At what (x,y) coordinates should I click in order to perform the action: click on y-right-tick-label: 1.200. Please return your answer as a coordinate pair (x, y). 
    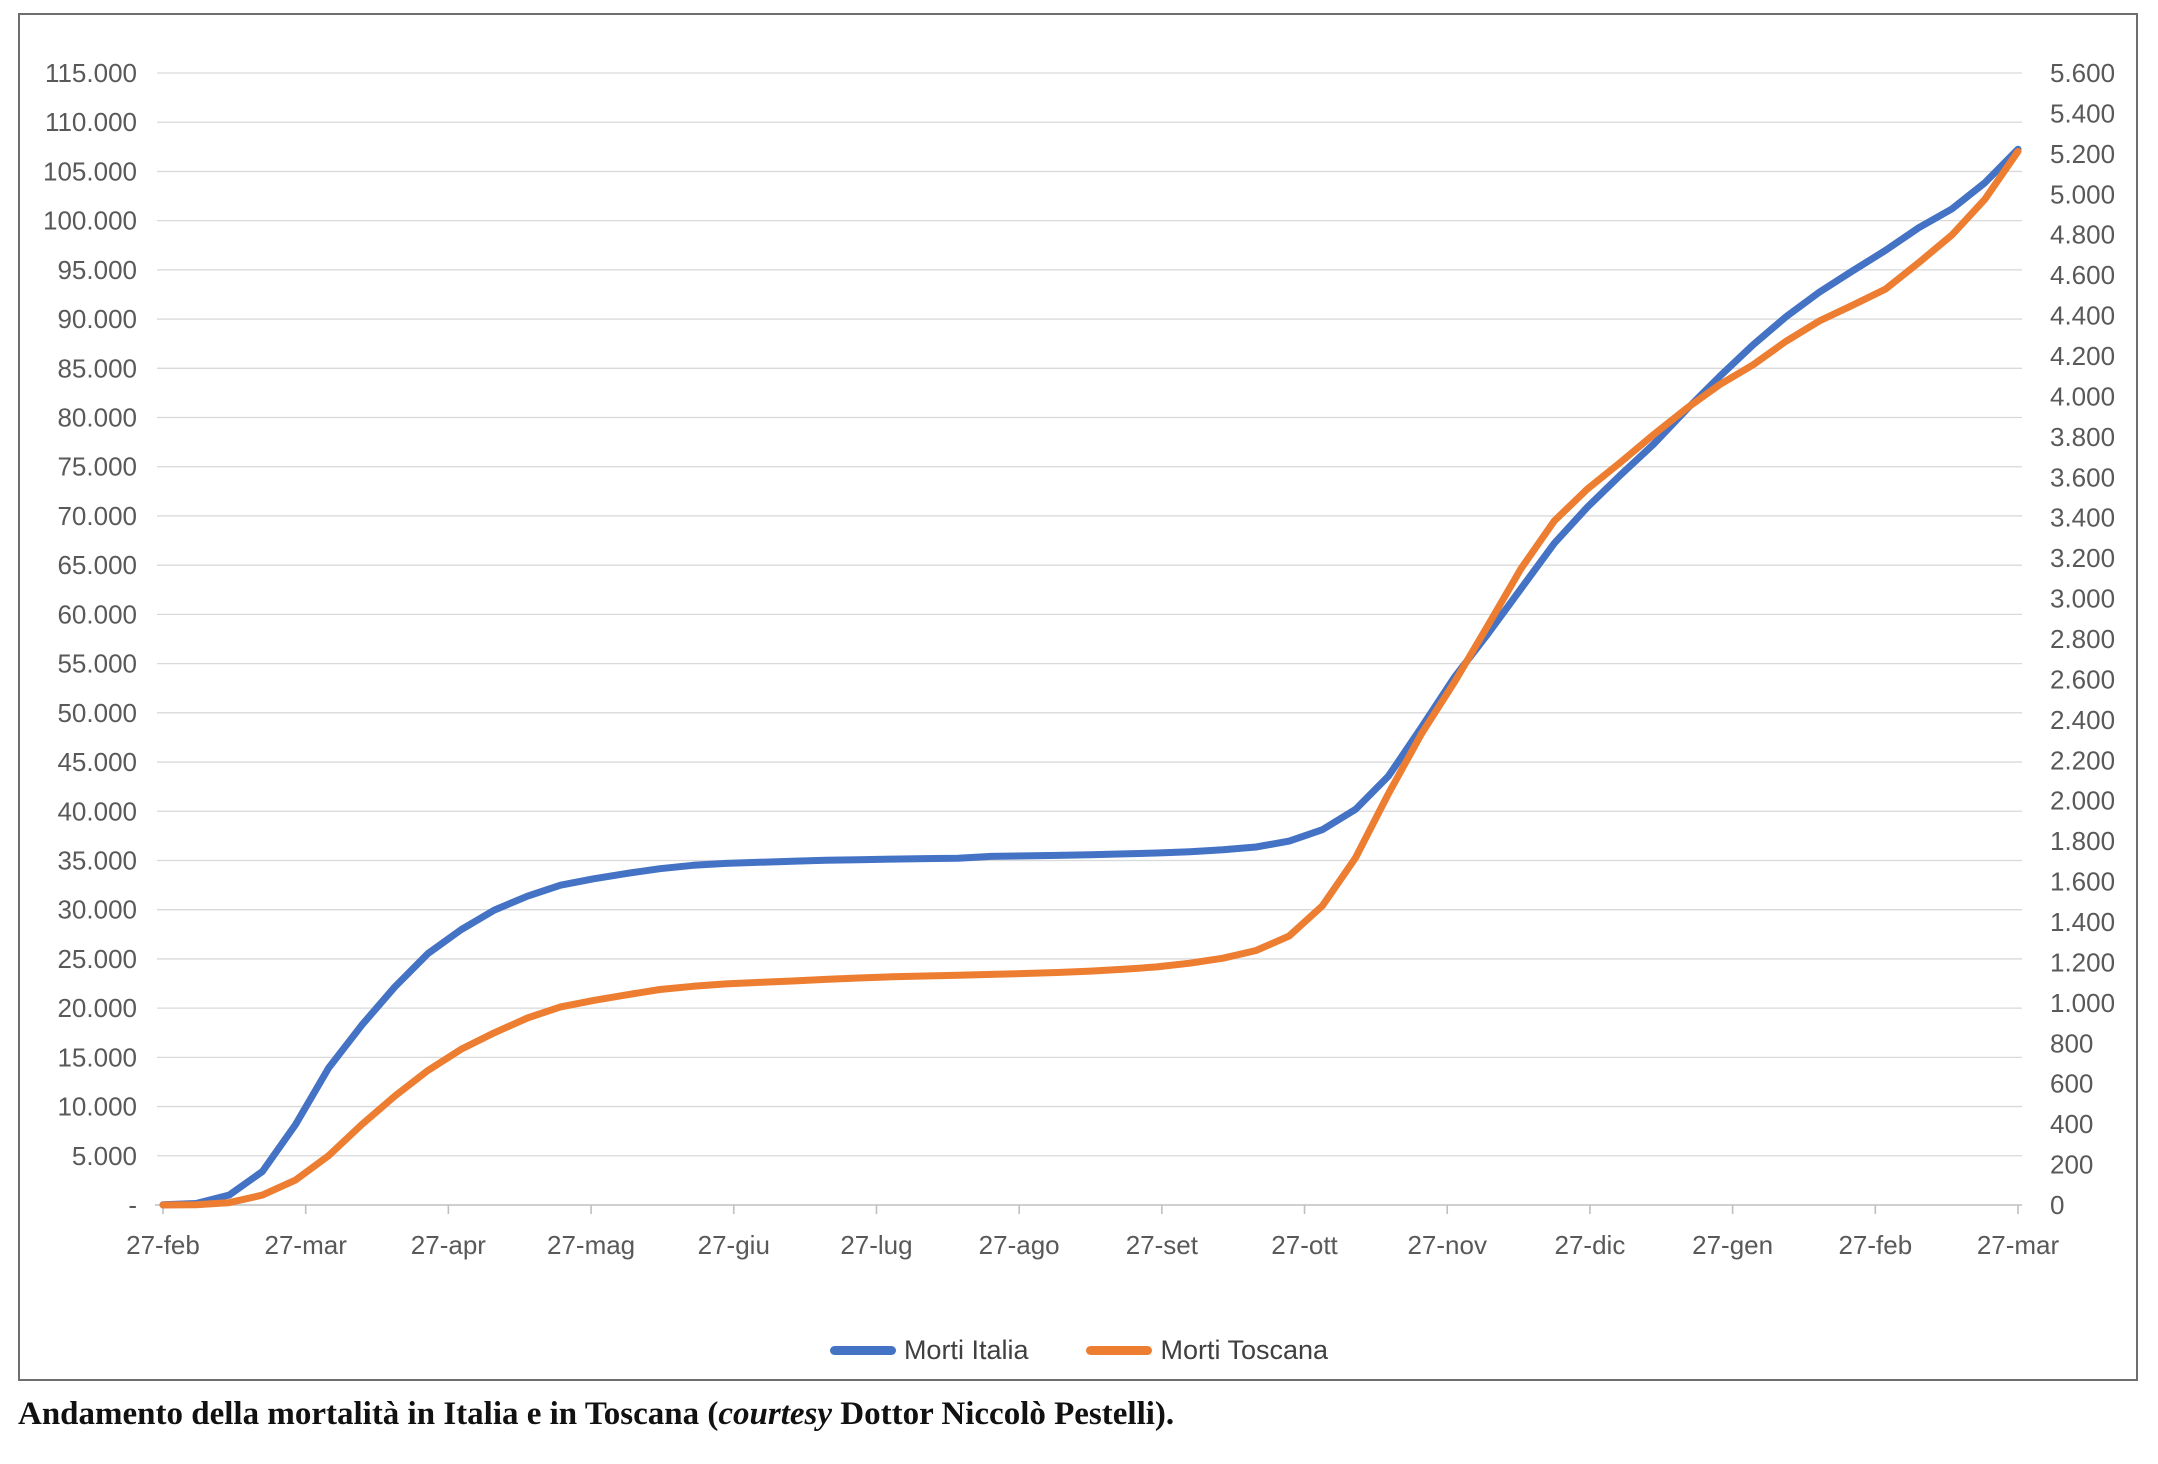
    Looking at the image, I should click on (2082, 962).